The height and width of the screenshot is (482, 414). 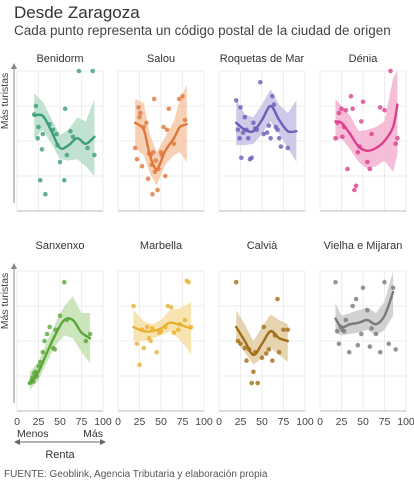 I want to click on panel-title: Roquetas de Mar, so click(x=262, y=59).